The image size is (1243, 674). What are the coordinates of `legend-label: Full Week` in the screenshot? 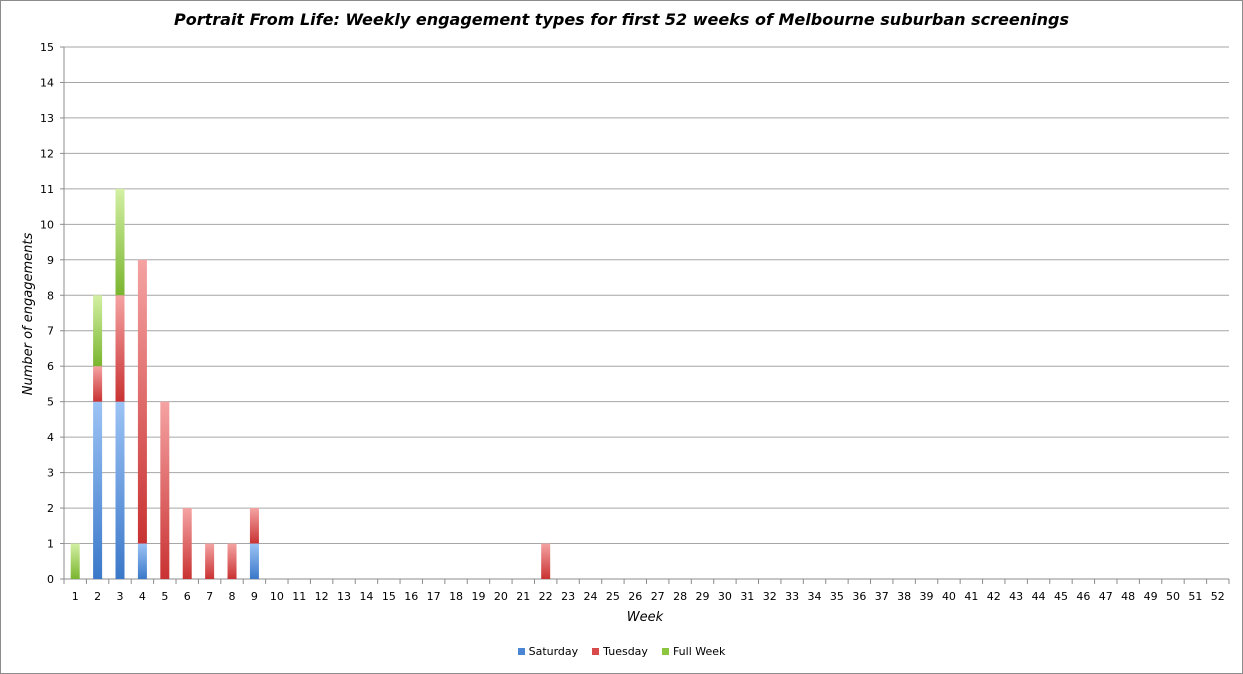 It's located at (699, 651).